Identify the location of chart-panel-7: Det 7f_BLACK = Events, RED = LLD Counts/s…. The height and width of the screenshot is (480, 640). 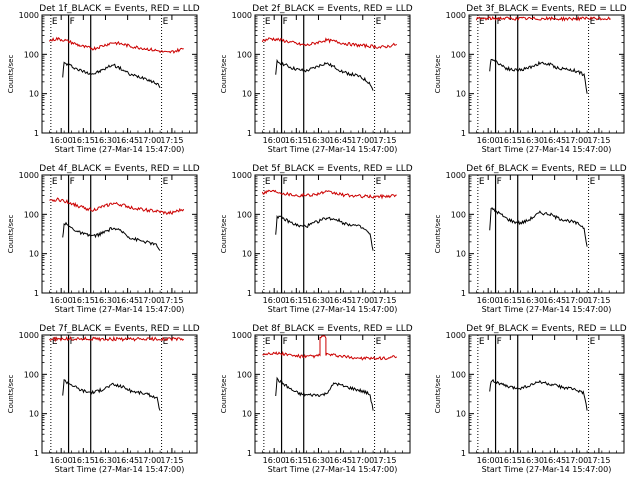
(103, 399).